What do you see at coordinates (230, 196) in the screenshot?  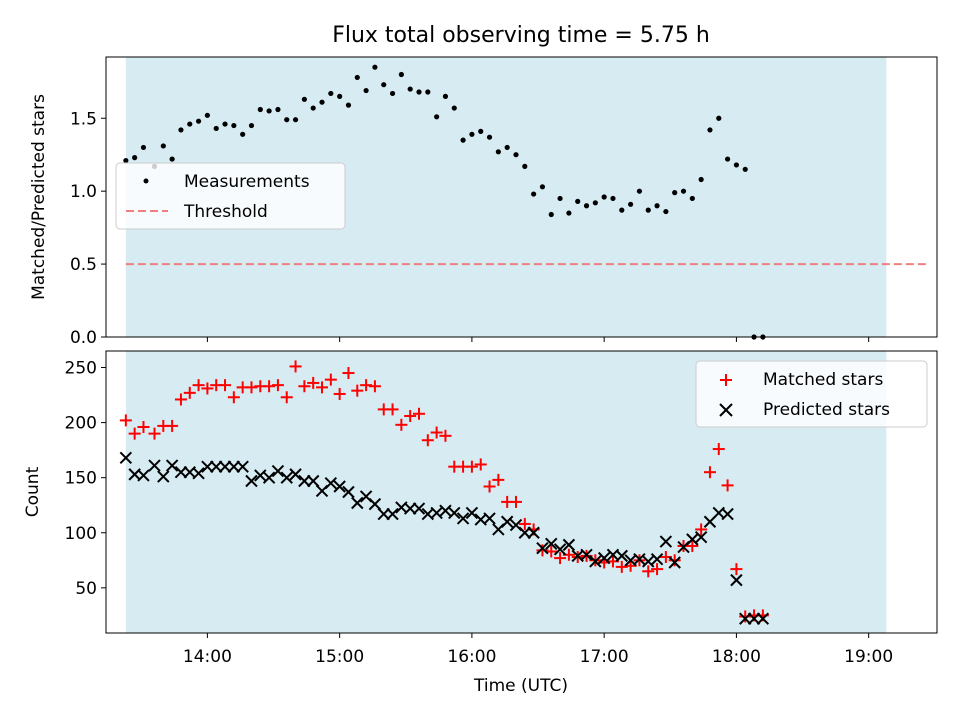 I see `ratio-legend: Measurements Threshold` at bounding box center [230, 196].